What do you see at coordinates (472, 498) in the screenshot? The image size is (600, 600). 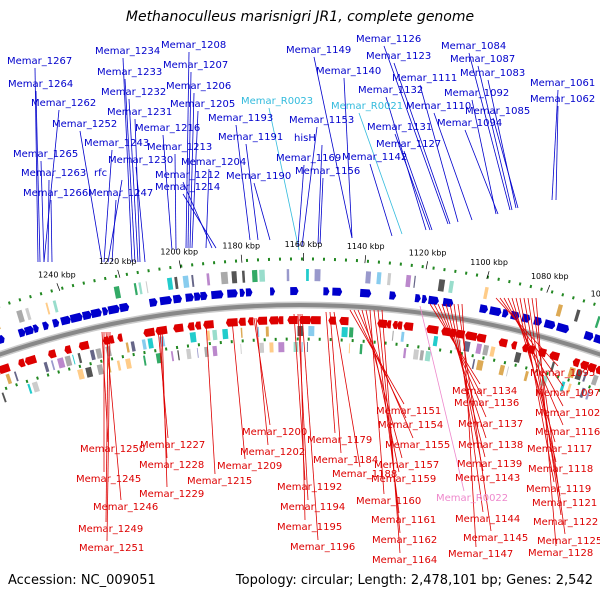 I see `reverse-gene-label: Memar_R0022` at bounding box center [472, 498].